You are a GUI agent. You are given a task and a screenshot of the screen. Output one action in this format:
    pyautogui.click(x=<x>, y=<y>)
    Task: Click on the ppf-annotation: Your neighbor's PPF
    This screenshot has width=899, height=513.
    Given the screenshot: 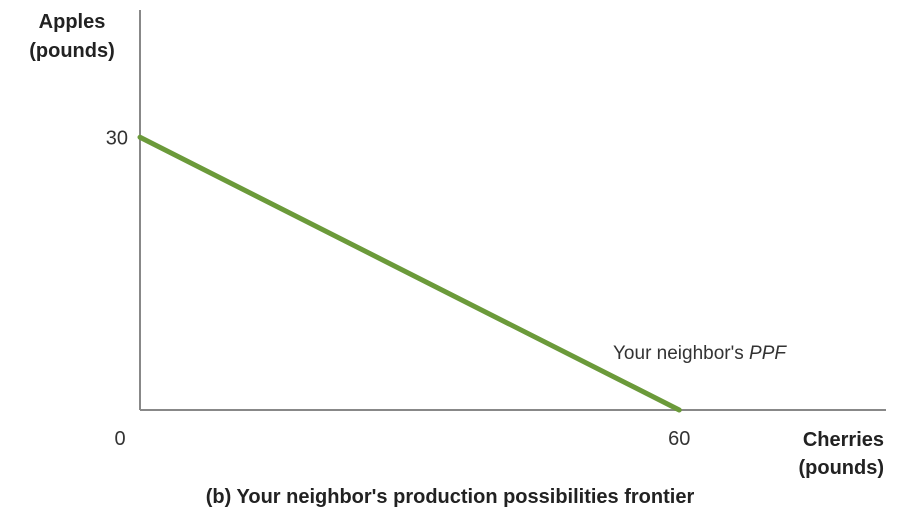 What is the action you would take?
    pyautogui.click(x=700, y=353)
    